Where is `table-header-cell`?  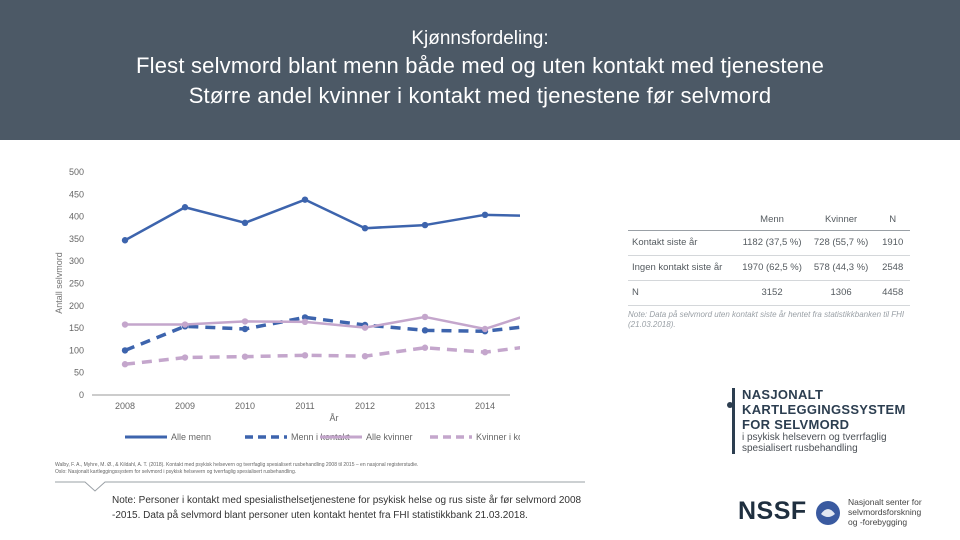
table-header-cell is located at coordinates (683, 220).